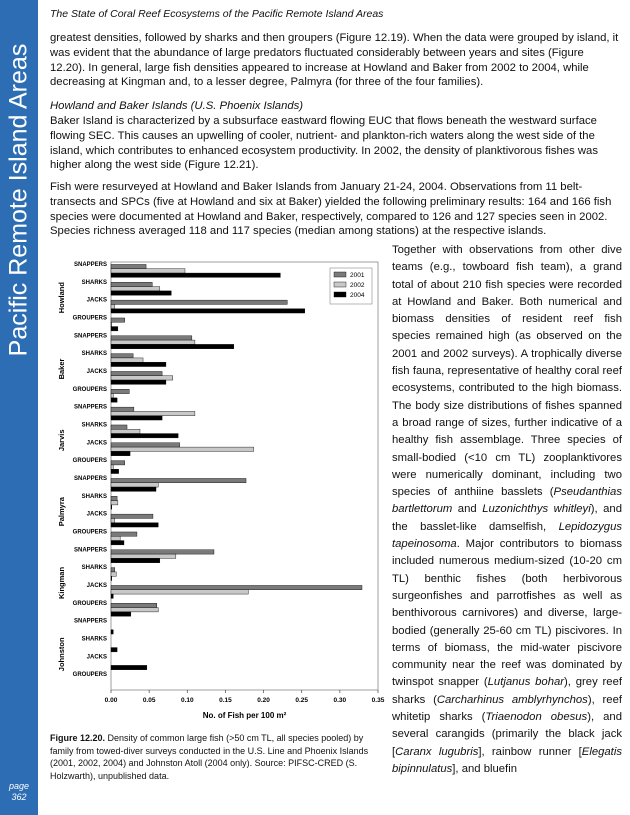 The height and width of the screenshot is (815, 630). Describe the element at coordinates (61, 369) in the screenshot. I see `group-label: Baker` at that location.